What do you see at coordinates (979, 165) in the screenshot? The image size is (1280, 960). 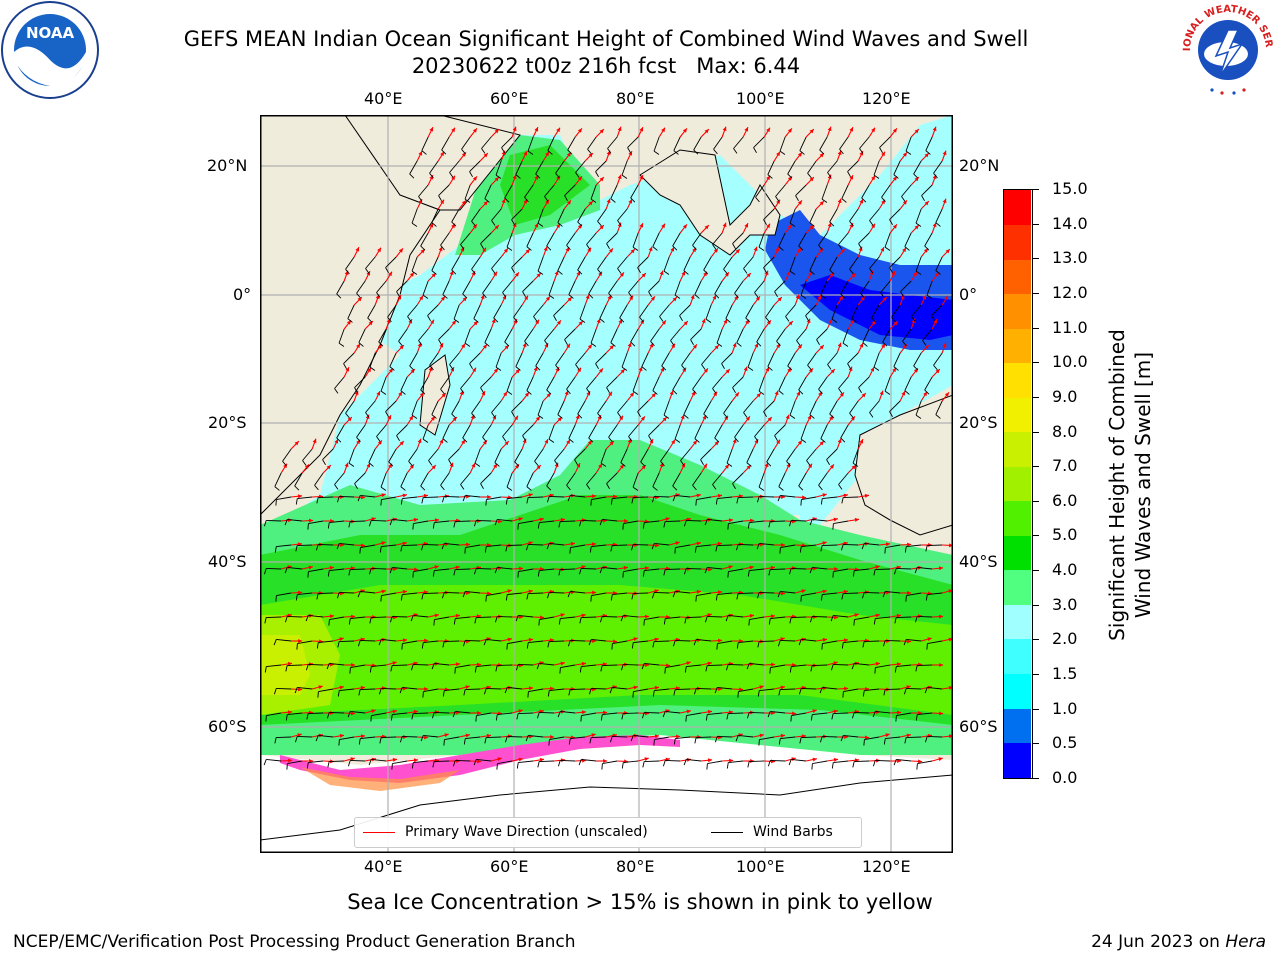 I see `lat-label-right-20n: 20°N` at bounding box center [979, 165].